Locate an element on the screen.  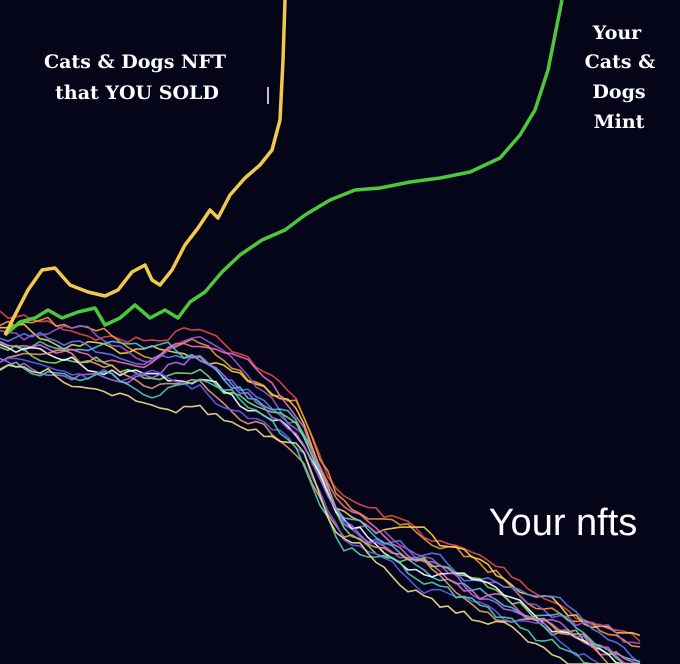
sold-label: that YOU SOLD is located at coordinates (137, 93).